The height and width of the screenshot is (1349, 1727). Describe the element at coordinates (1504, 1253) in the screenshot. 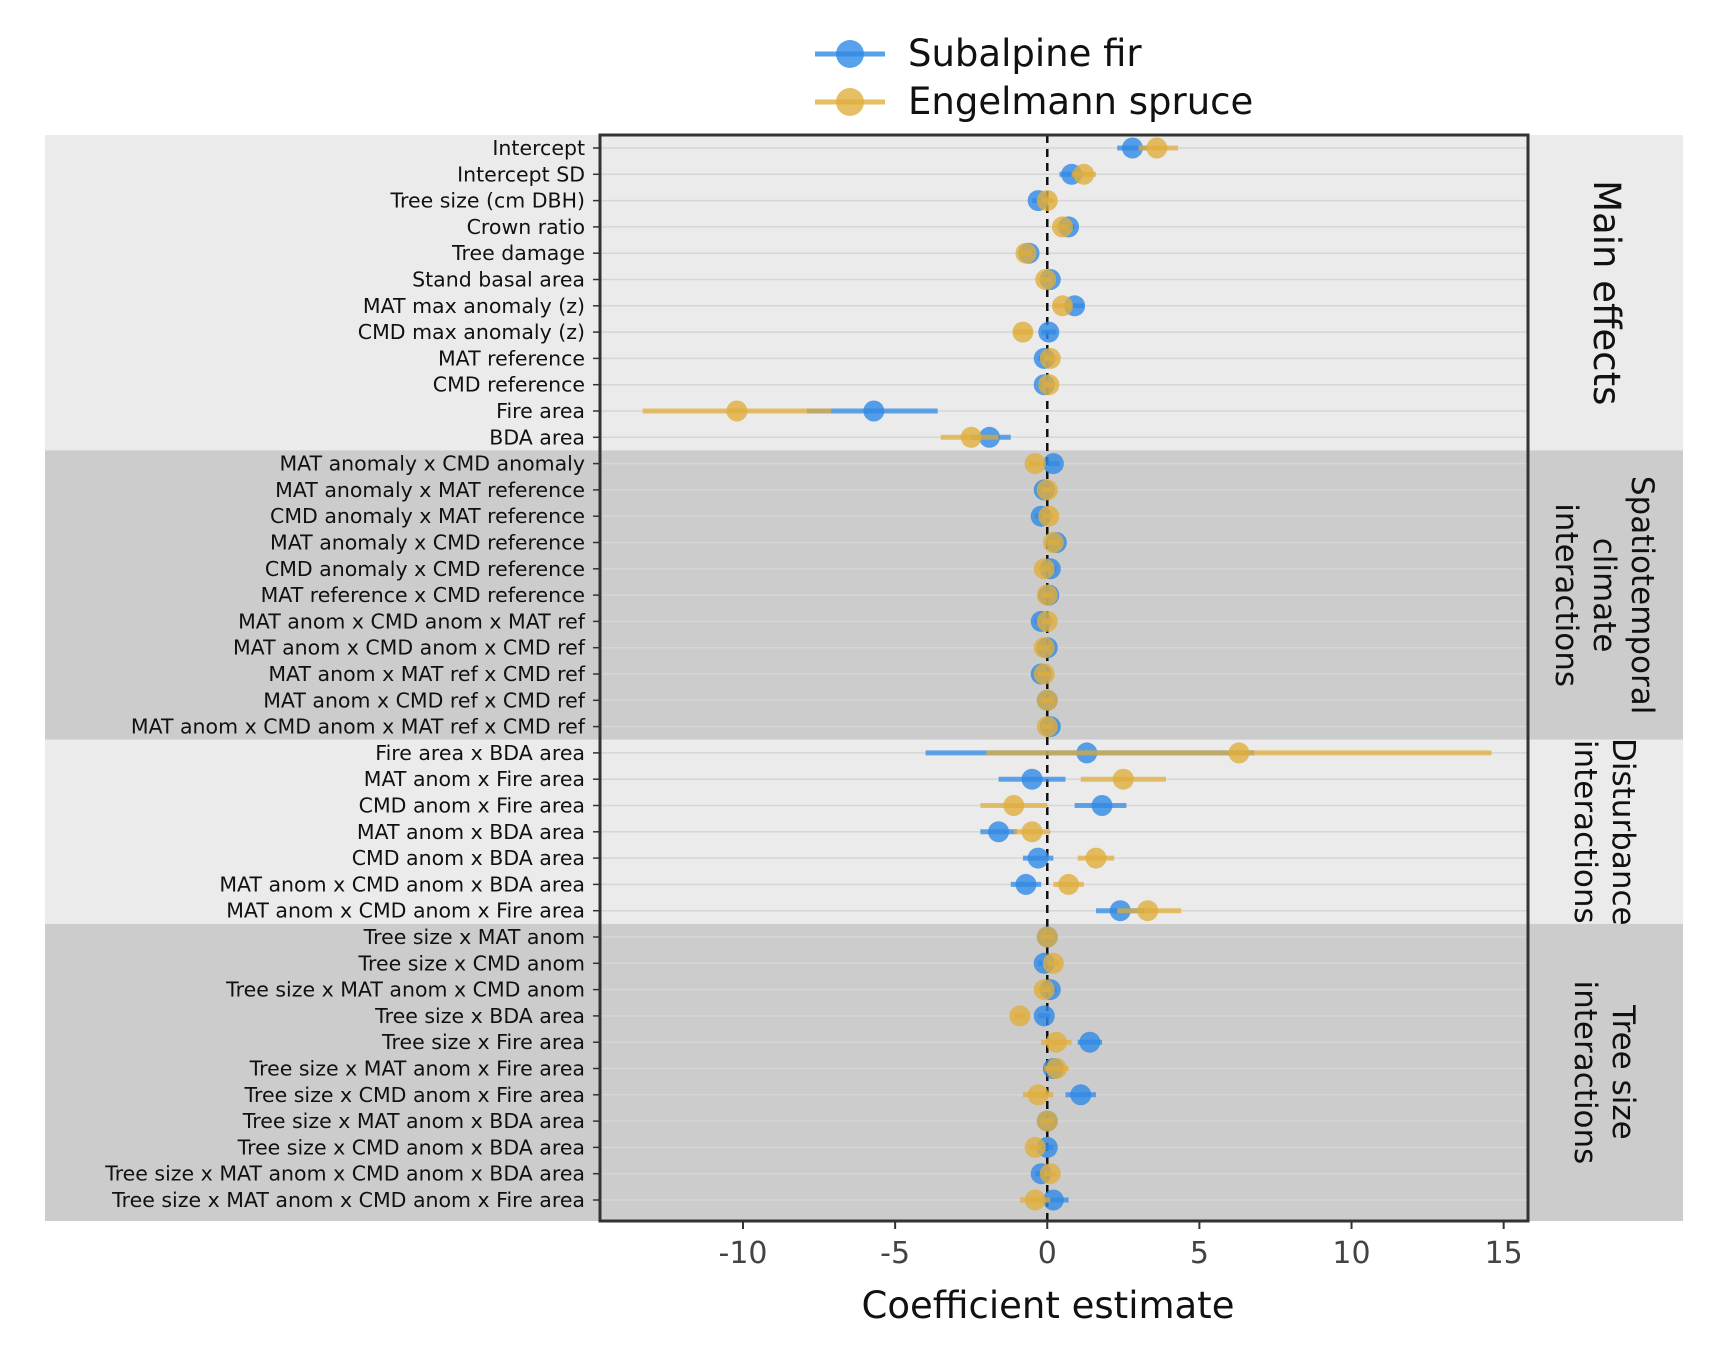

I see `x-tick-label: 15` at that location.